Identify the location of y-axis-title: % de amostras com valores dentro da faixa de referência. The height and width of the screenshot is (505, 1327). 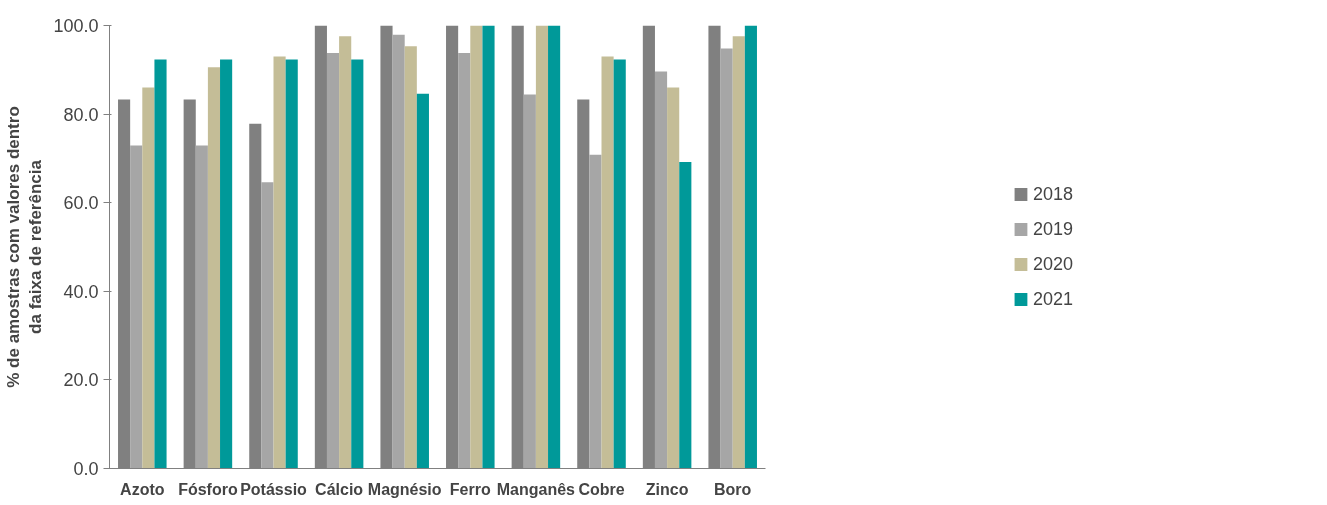
(24, 247).